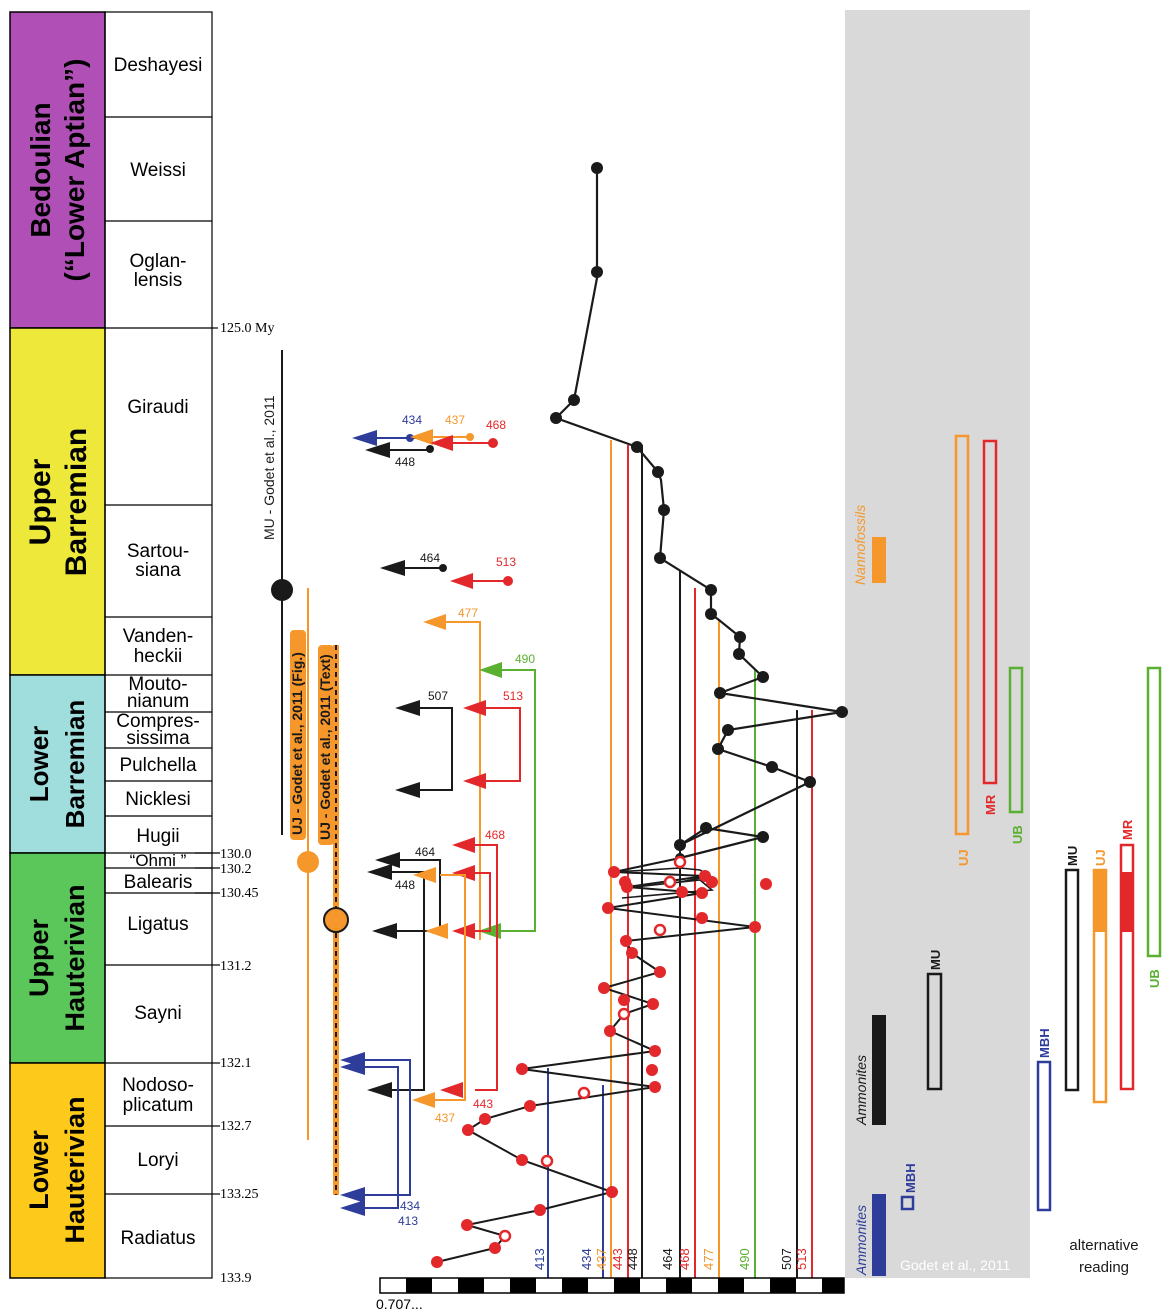  What do you see at coordinates (158, 280) in the screenshot?
I see `zone-label: lensis` at bounding box center [158, 280].